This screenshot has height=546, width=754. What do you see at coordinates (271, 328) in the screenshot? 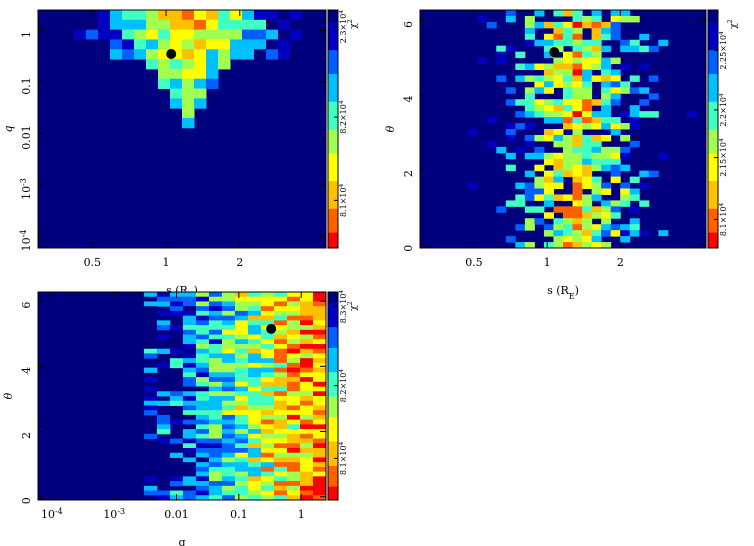
I see `best-fit-marker` at bounding box center [271, 328].